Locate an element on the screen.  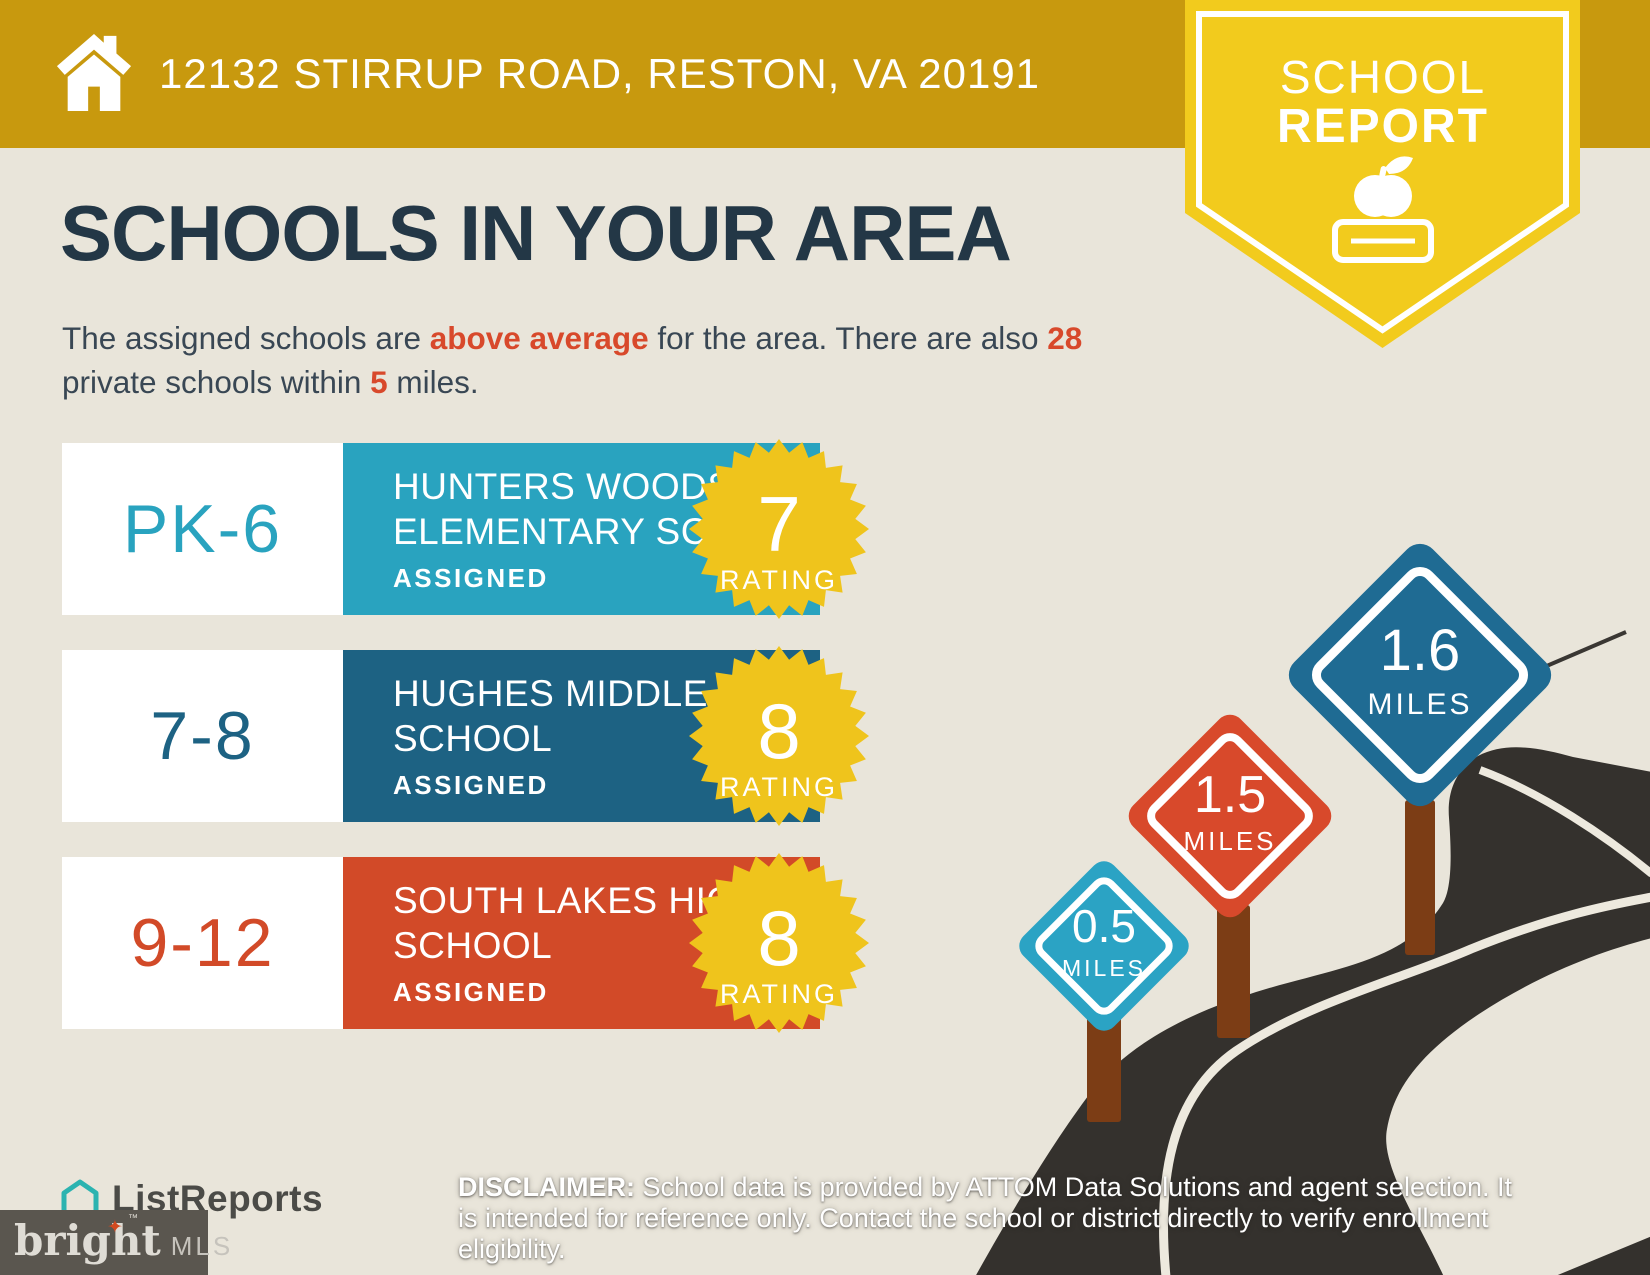
school-name: SOUTH LAKES HIGH SCHOOL is located at coordinates (578, 923).